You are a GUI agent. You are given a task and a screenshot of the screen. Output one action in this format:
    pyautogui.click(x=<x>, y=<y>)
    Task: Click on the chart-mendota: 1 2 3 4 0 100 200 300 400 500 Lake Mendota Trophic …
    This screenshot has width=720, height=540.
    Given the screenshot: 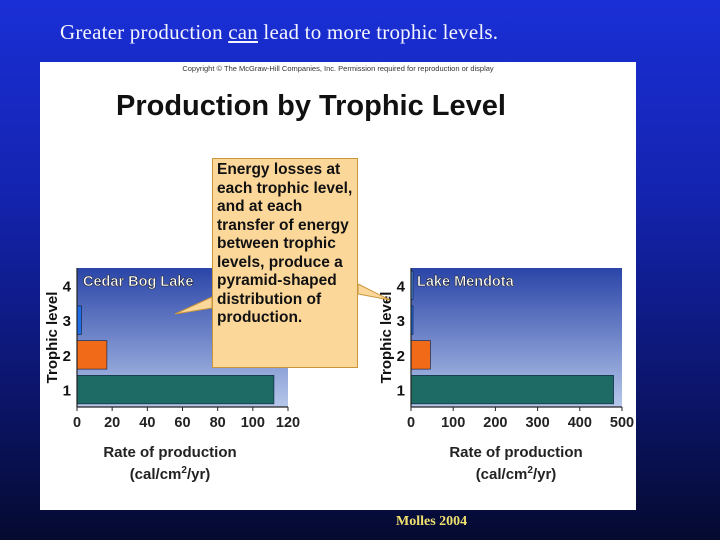 What is the action you would take?
    pyautogui.click(x=506, y=375)
    